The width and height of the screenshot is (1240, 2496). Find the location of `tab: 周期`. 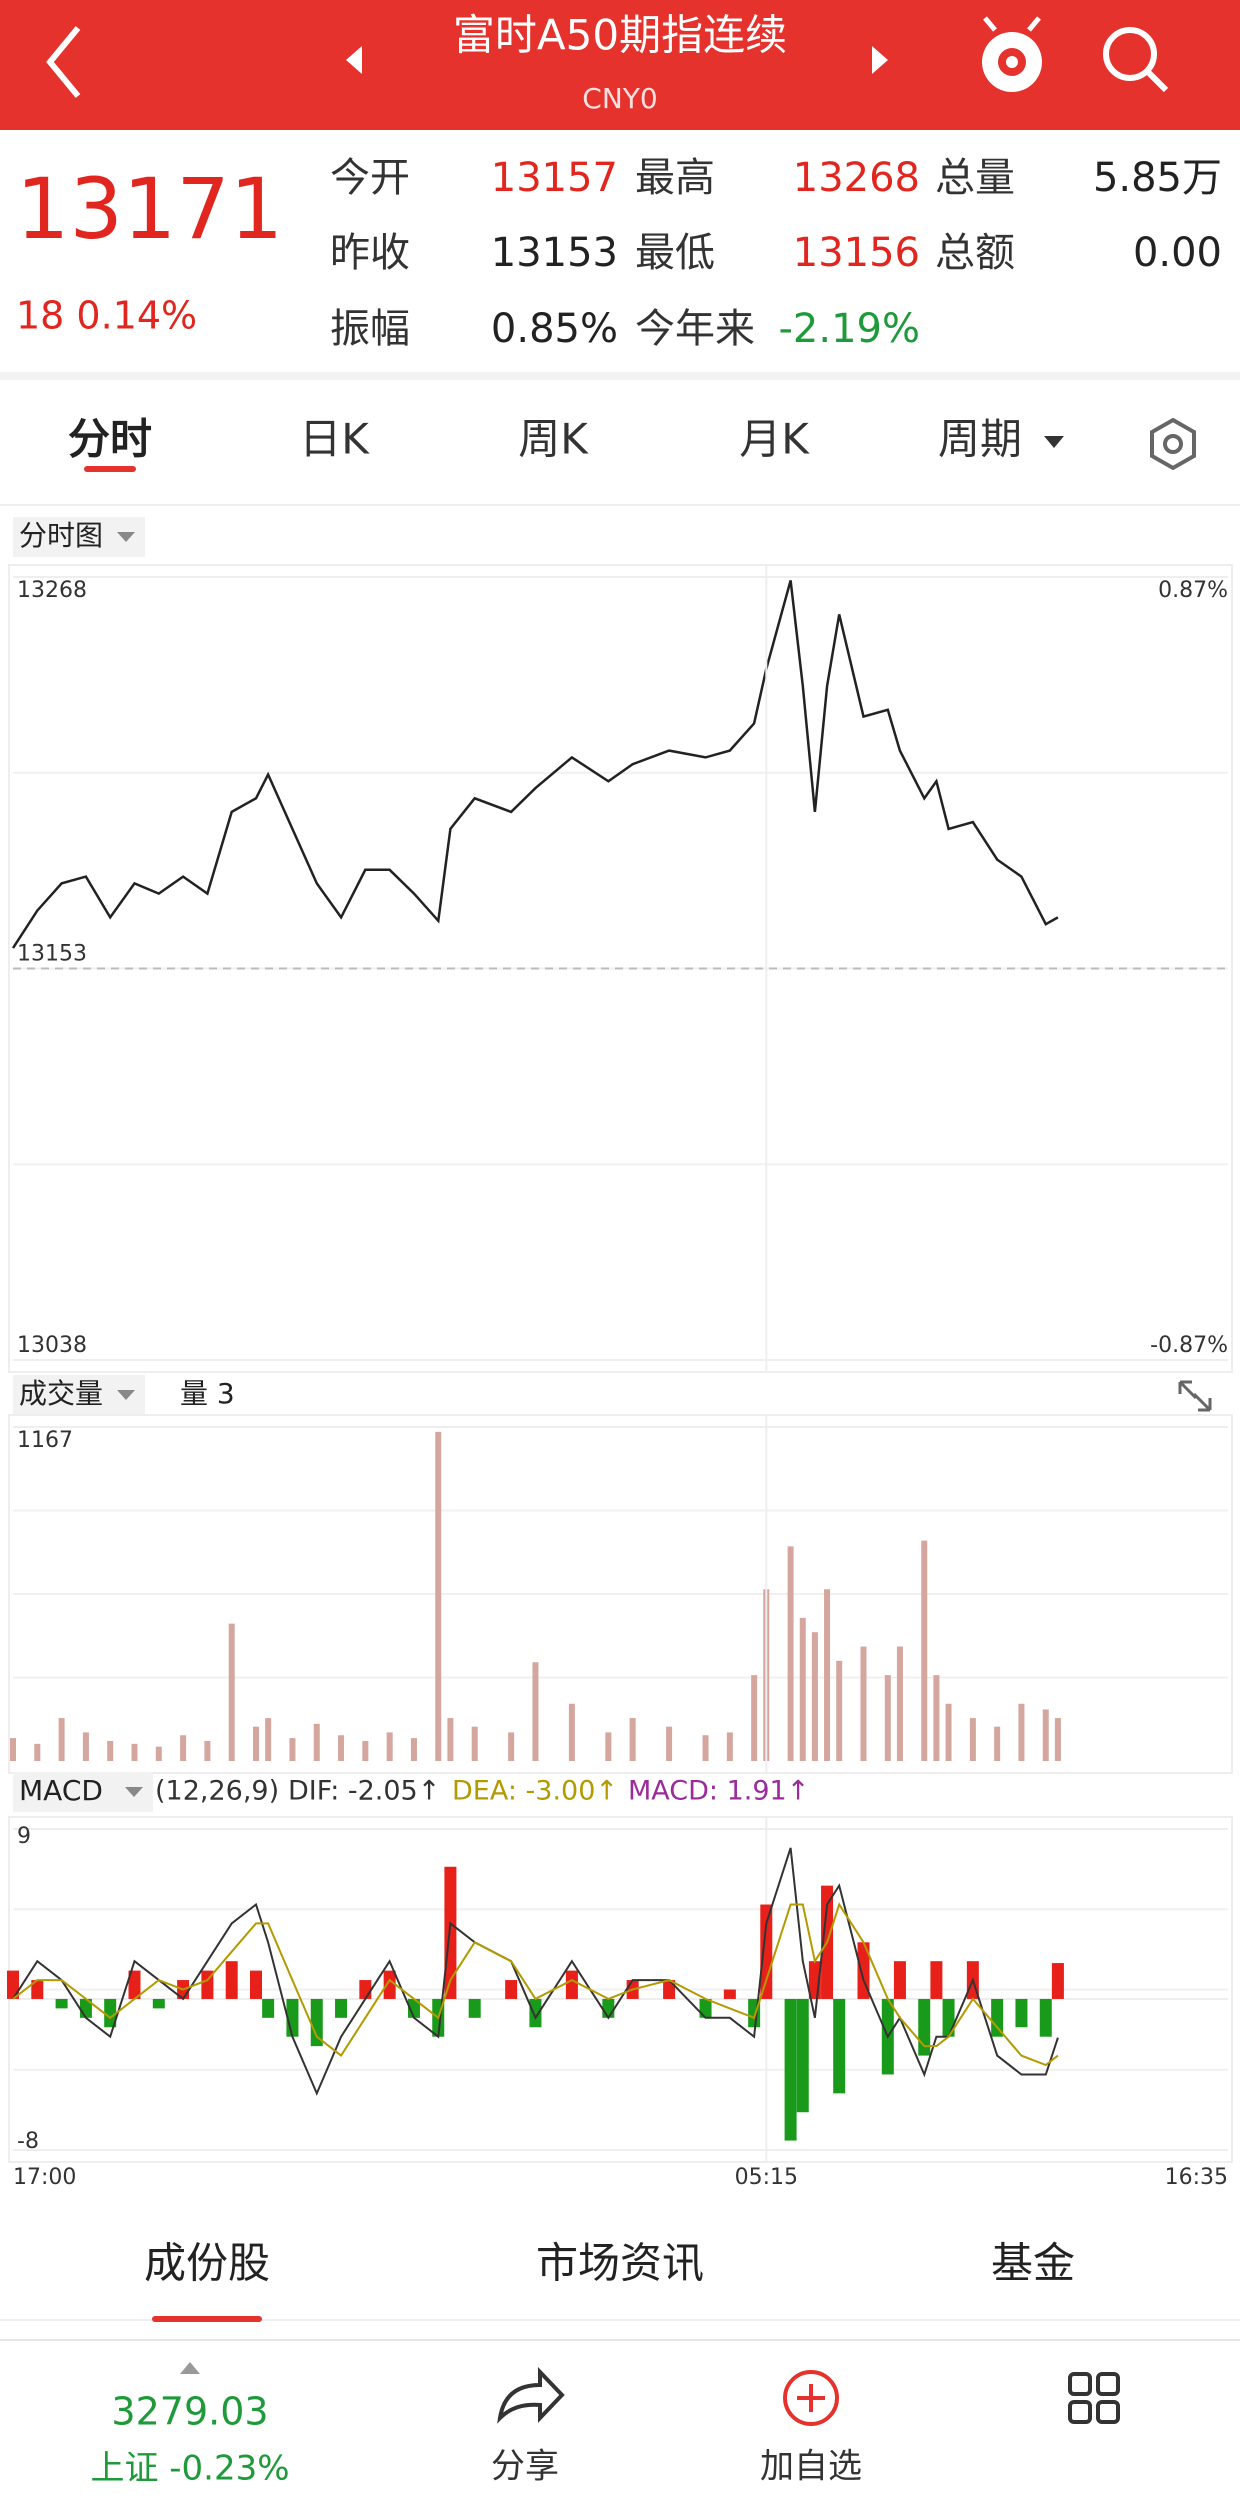

tab: 周期 is located at coordinates (980, 439).